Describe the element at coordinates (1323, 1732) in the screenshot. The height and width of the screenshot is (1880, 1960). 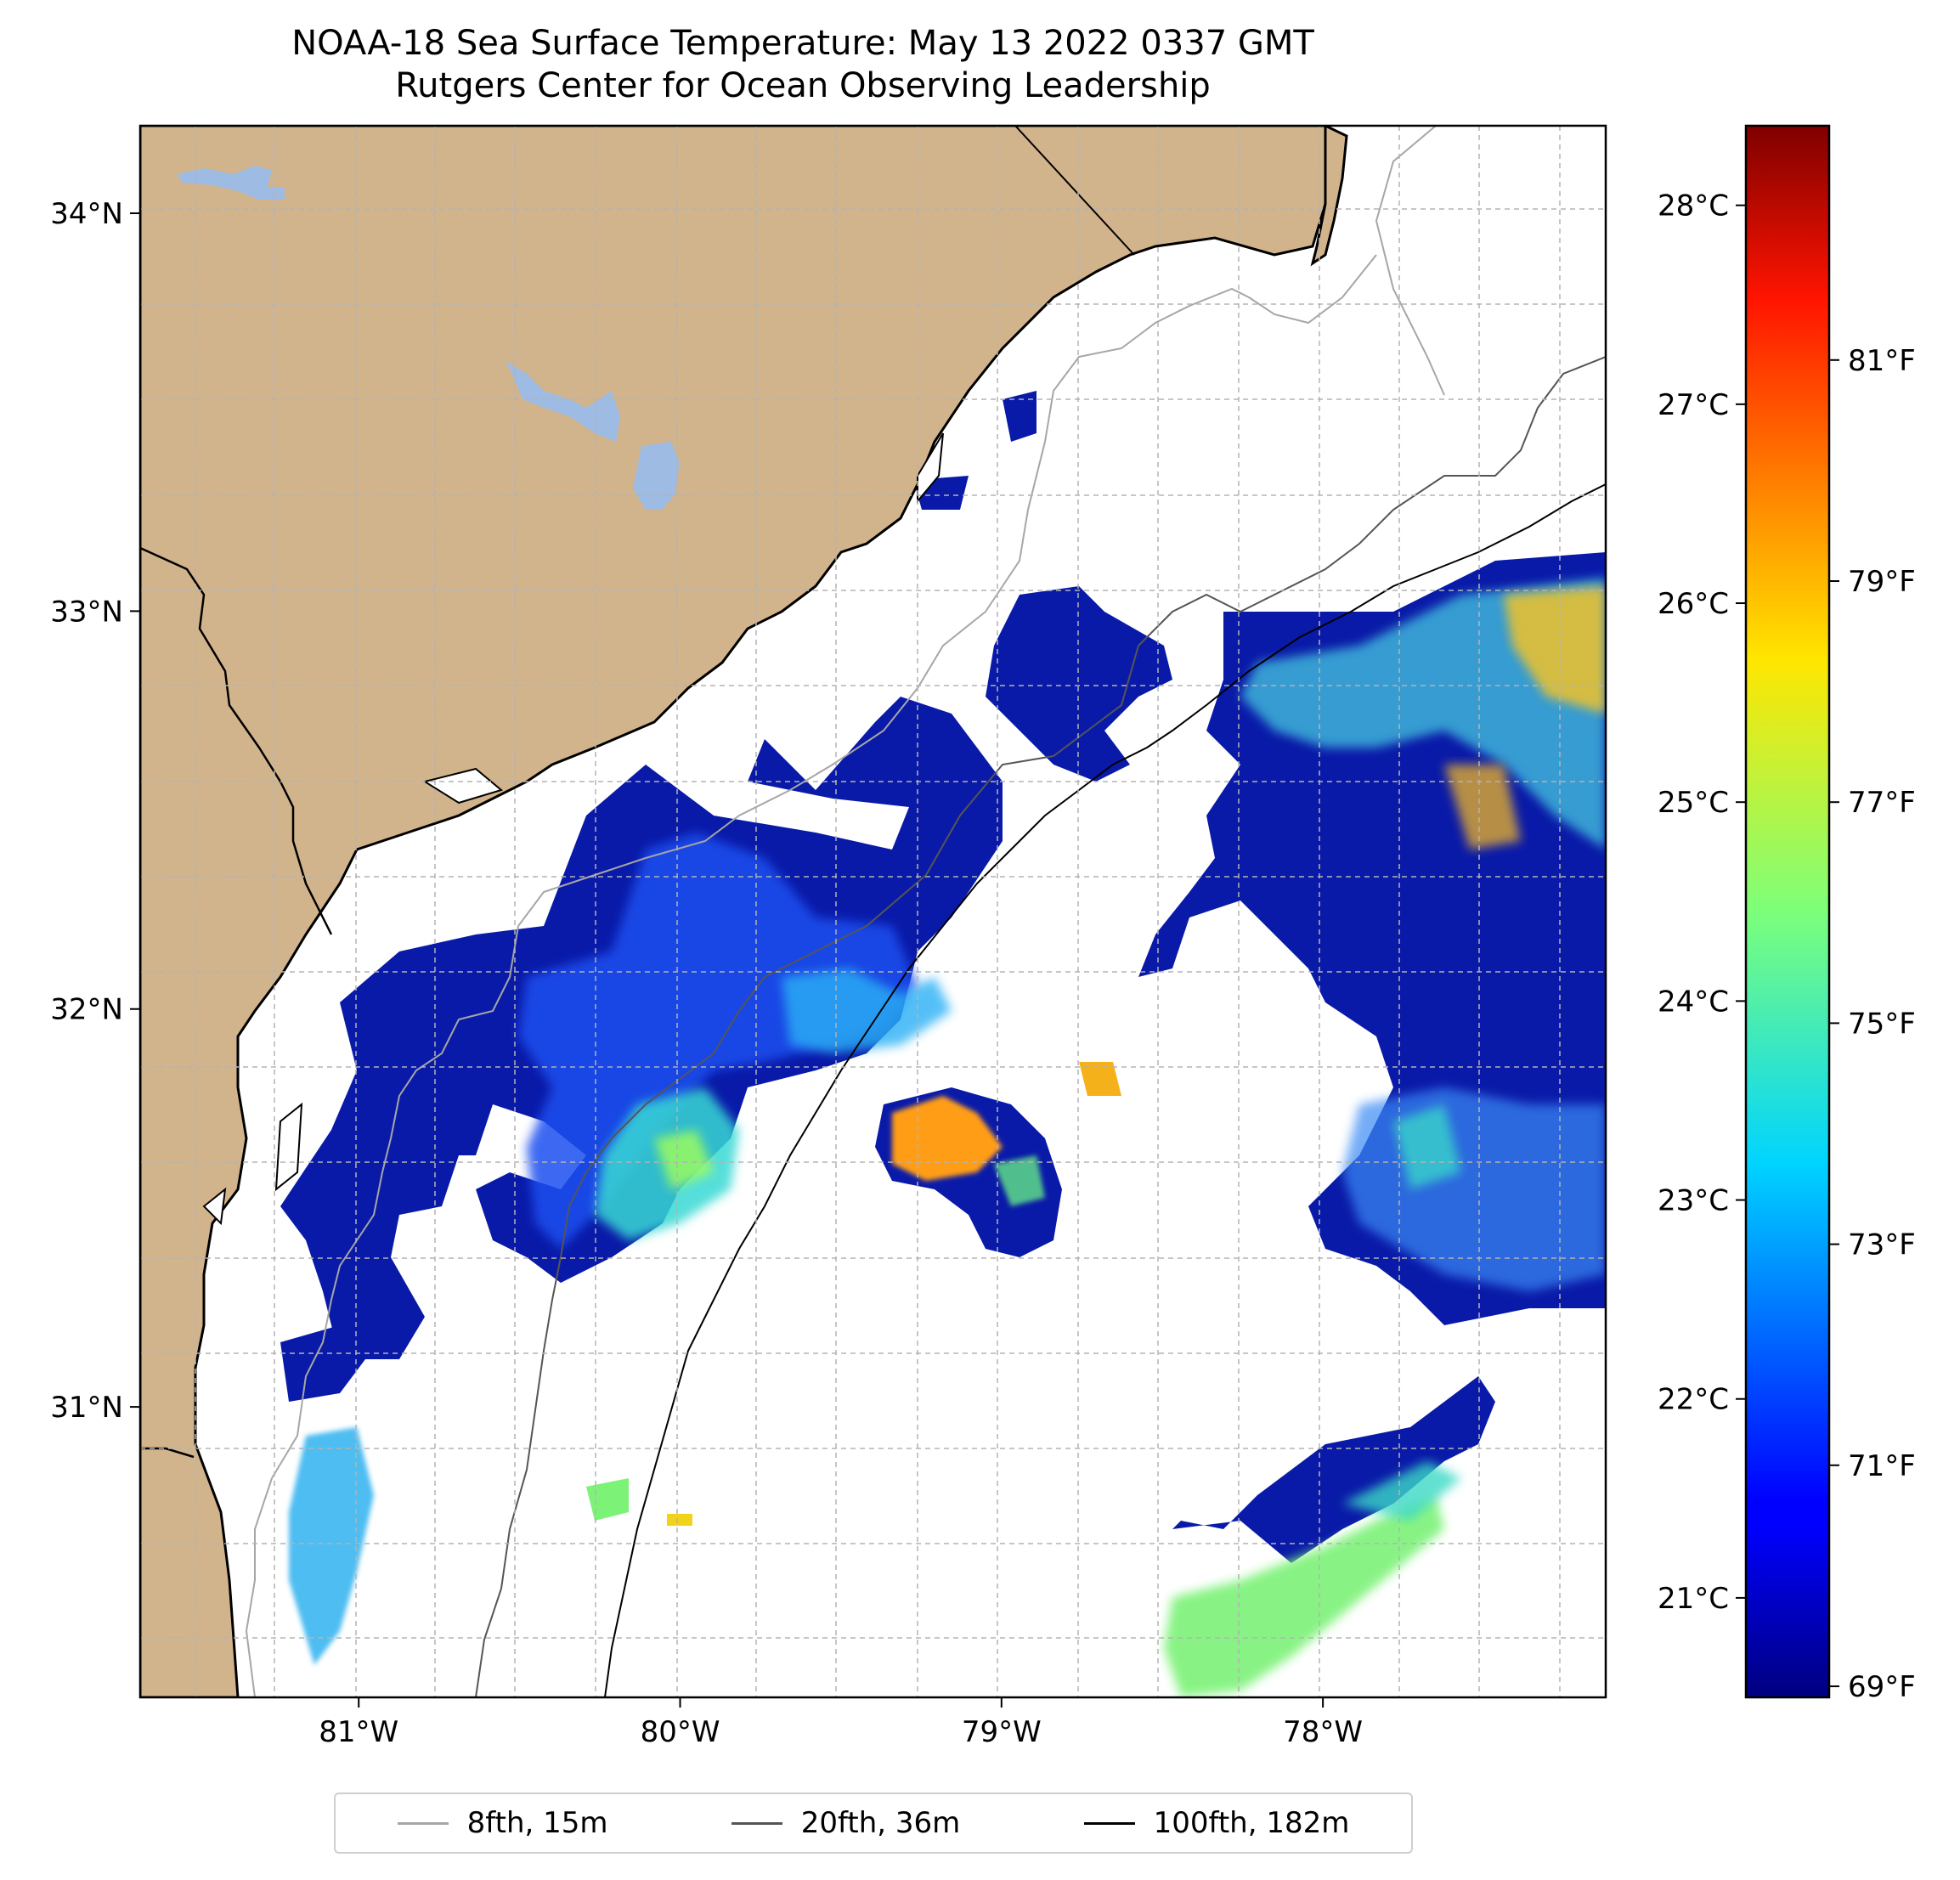
I see `lon-tick-label: 78°W` at that location.